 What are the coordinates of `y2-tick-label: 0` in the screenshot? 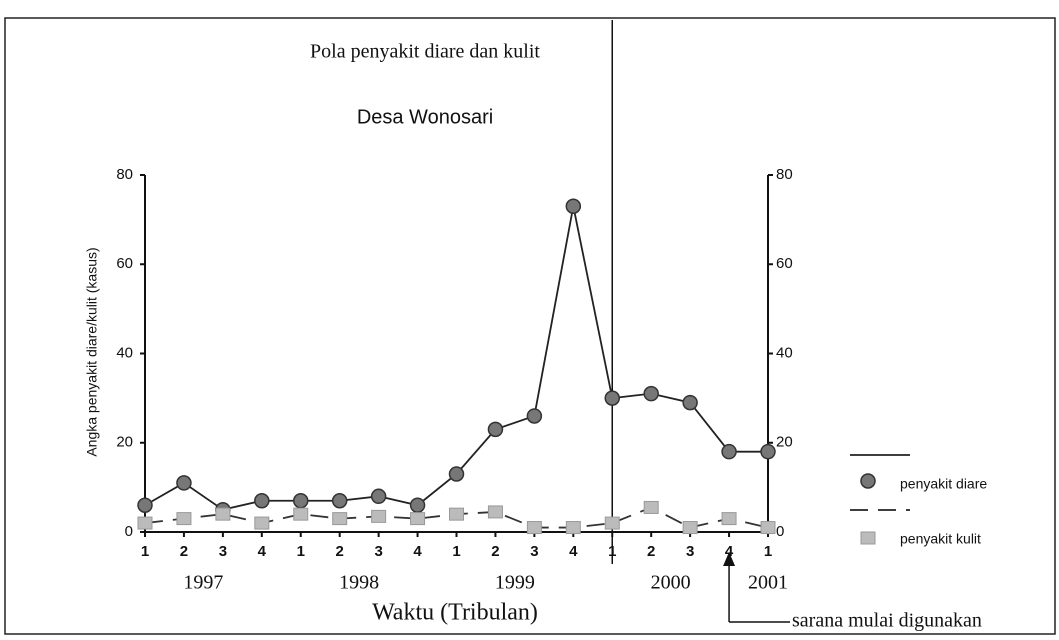 It's located at (780, 531).